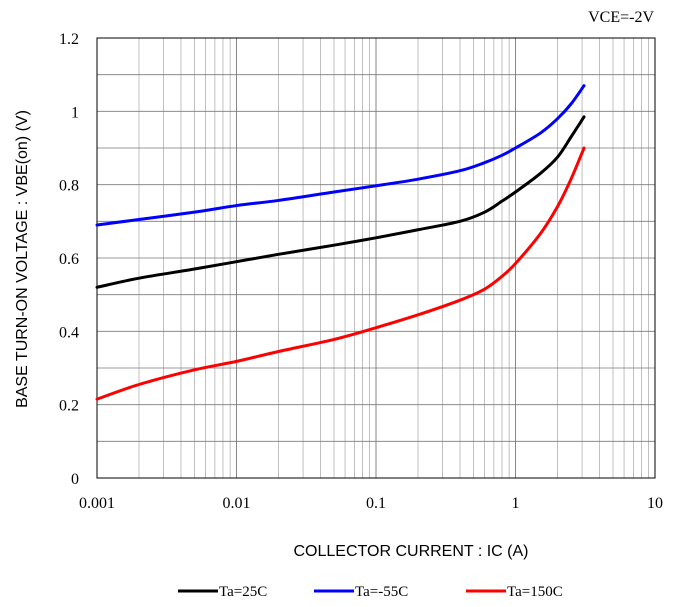 The height and width of the screenshot is (607, 685). What do you see at coordinates (381, 592) in the screenshot?
I see `legend-label: Ta=-55C` at bounding box center [381, 592].